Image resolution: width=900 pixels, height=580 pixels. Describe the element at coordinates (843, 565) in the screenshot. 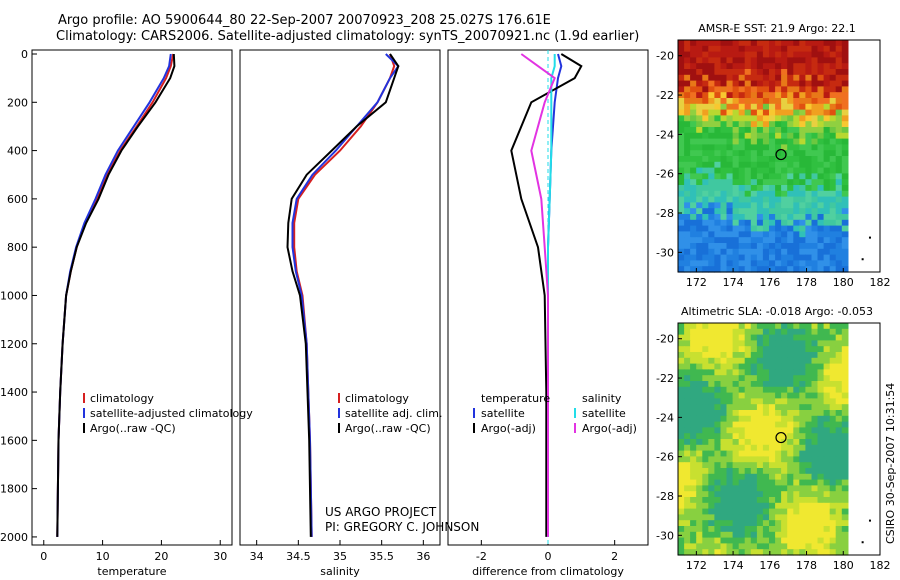

I see `sla-map-xtick-label: 180` at that location.